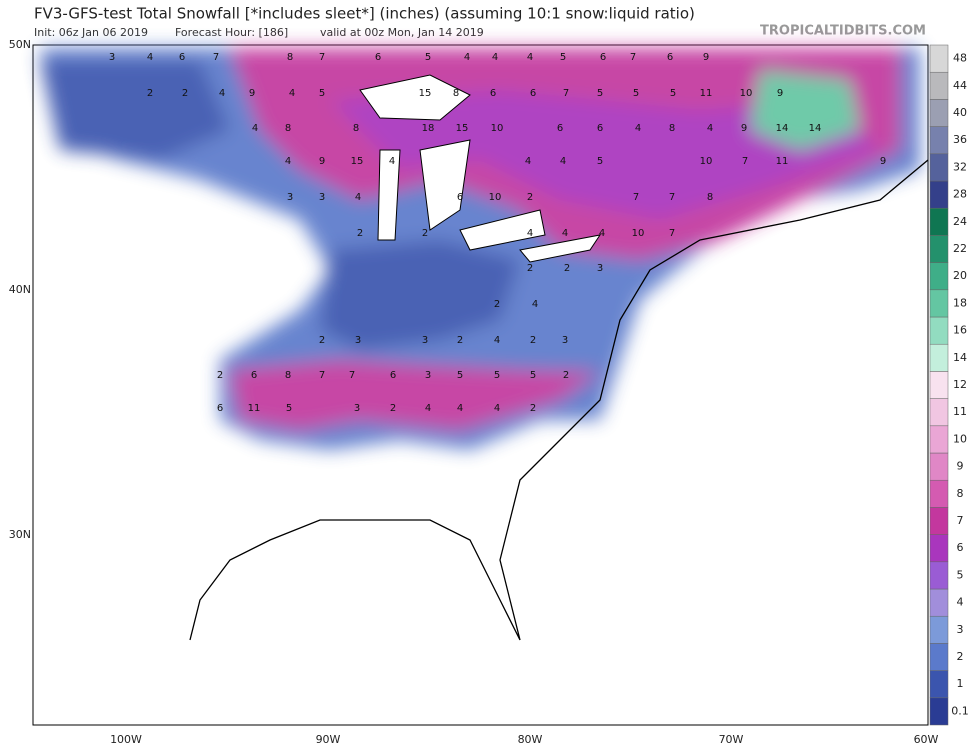 The image size is (978, 754). I want to click on lon-label: 70W, so click(731, 739).